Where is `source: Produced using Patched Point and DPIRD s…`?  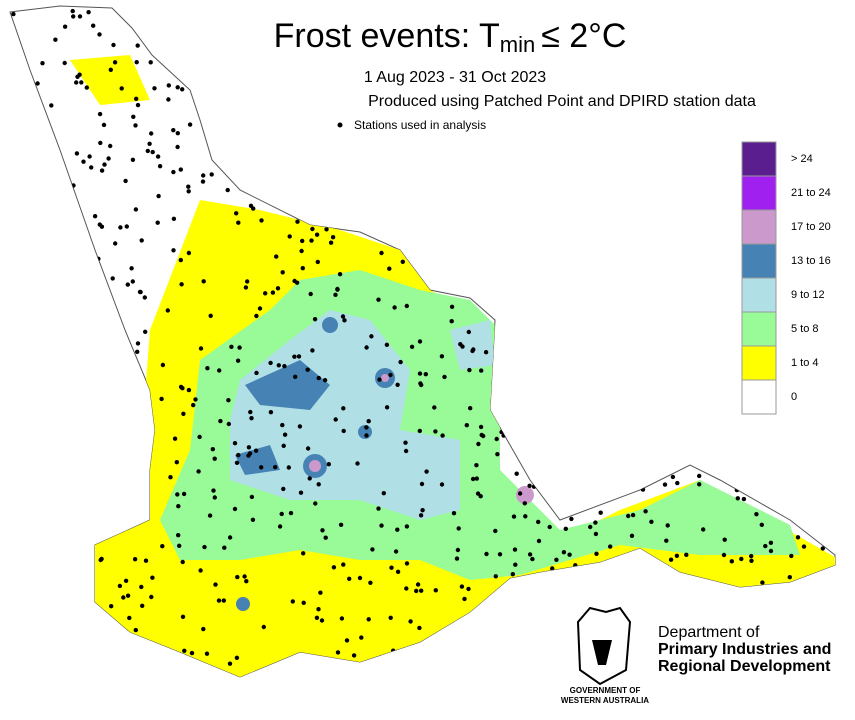
source: Produced using Patched Point and DPIRD s… is located at coordinates (562, 101).